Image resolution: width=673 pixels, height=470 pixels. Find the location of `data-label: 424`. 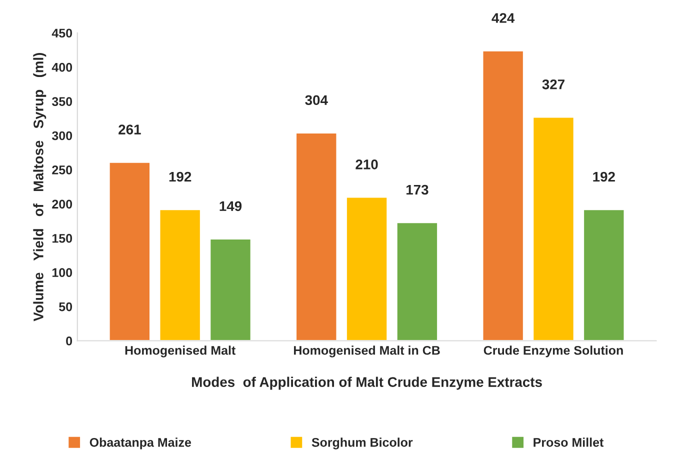

data-label: 424 is located at coordinates (503, 18).